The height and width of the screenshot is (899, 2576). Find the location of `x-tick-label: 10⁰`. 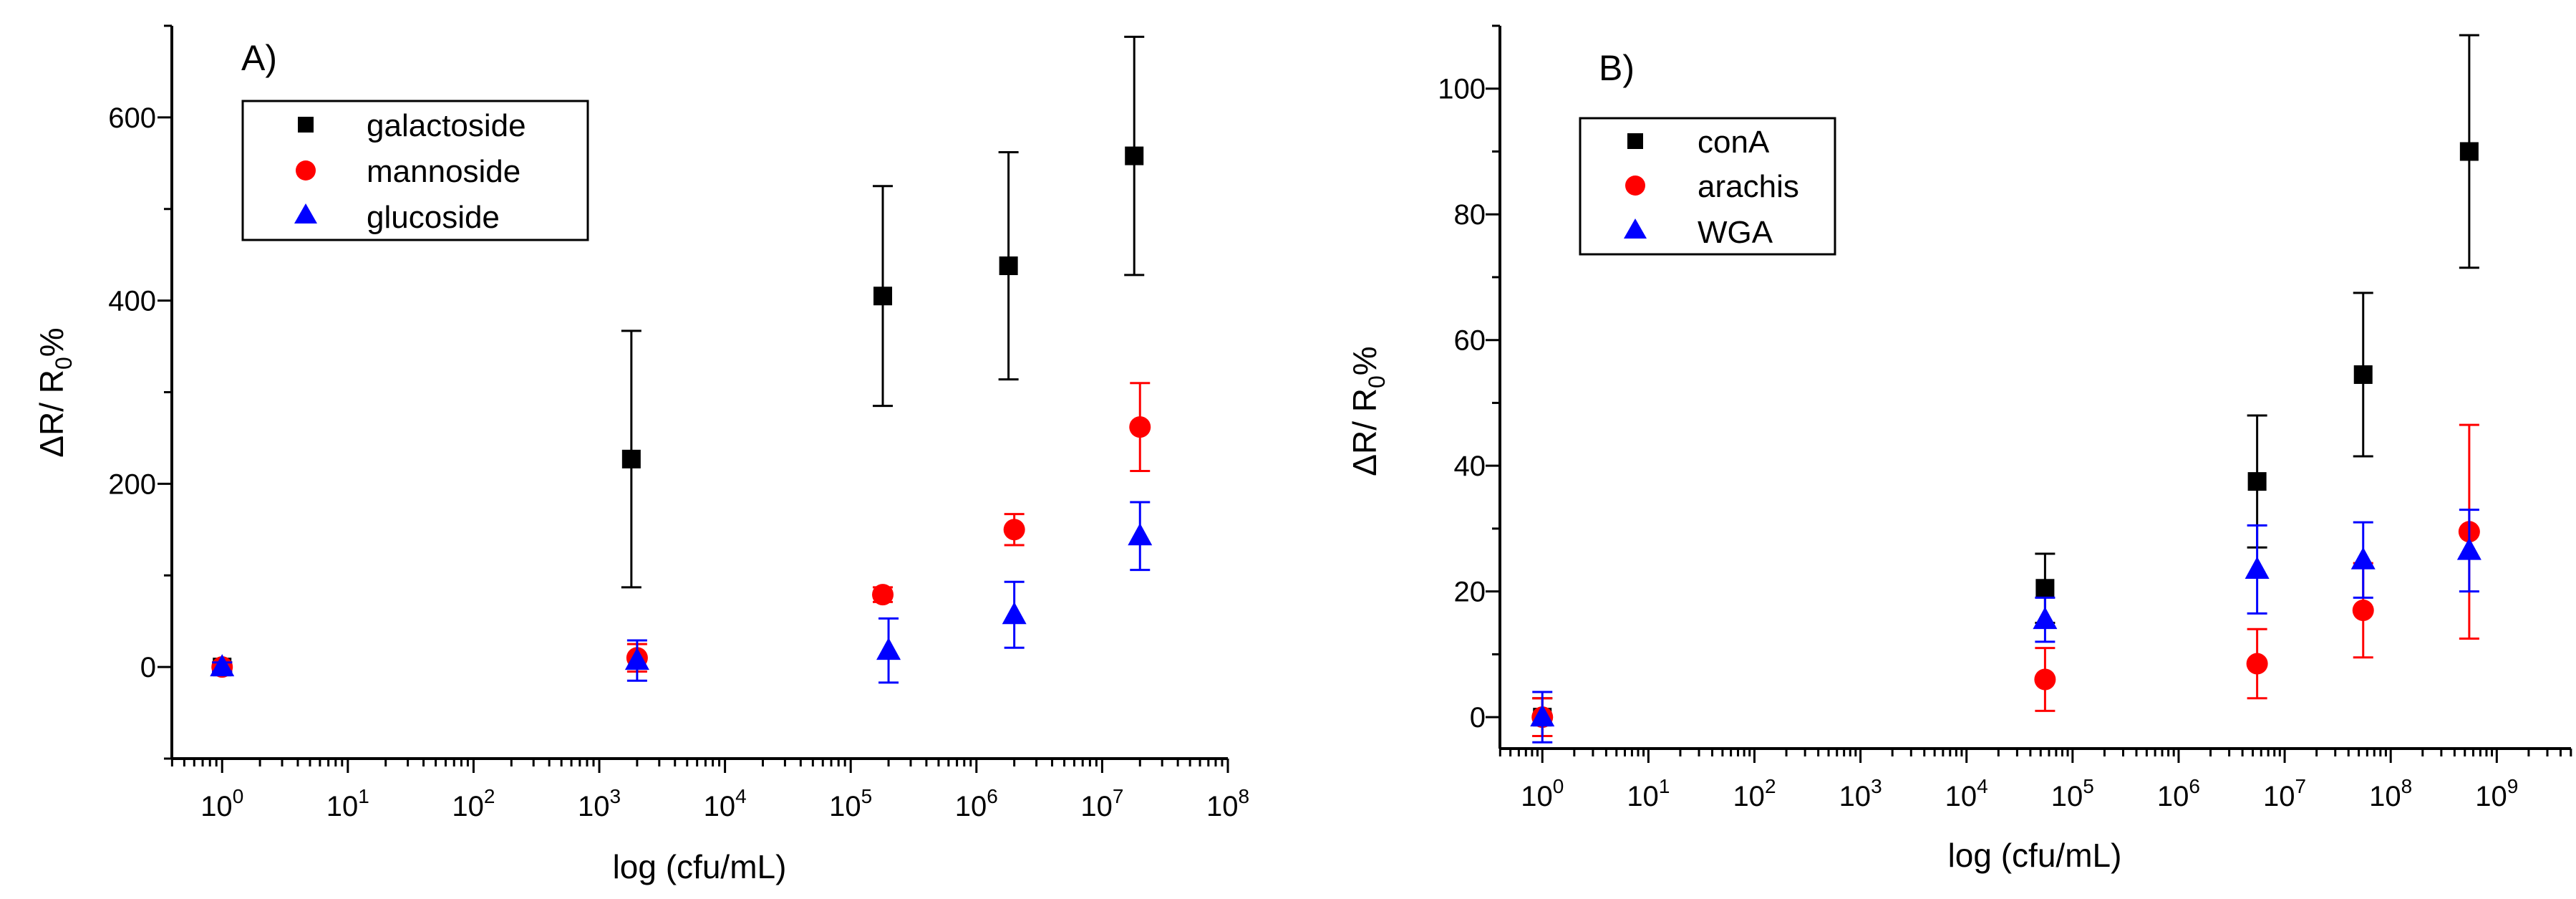

x-tick-label: 10⁰ is located at coordinates (222, 804).